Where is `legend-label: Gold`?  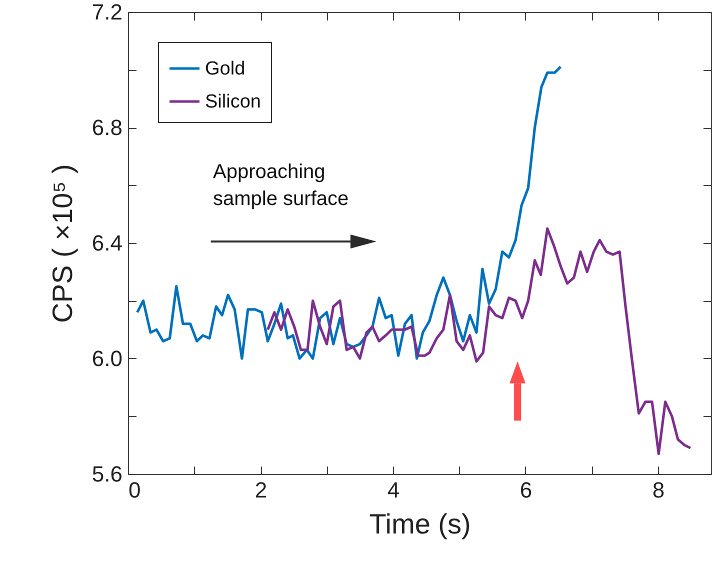 legend-label: Gold is located at coordinates (225, 69).